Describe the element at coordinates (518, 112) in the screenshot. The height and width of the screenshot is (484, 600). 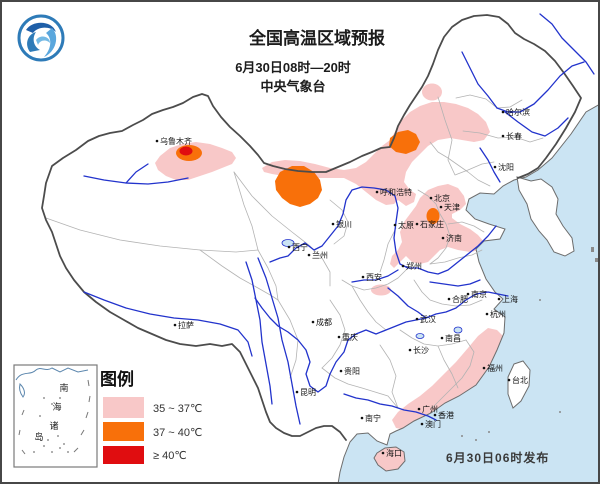
I see `city-label: 哈尔滨` at that location.